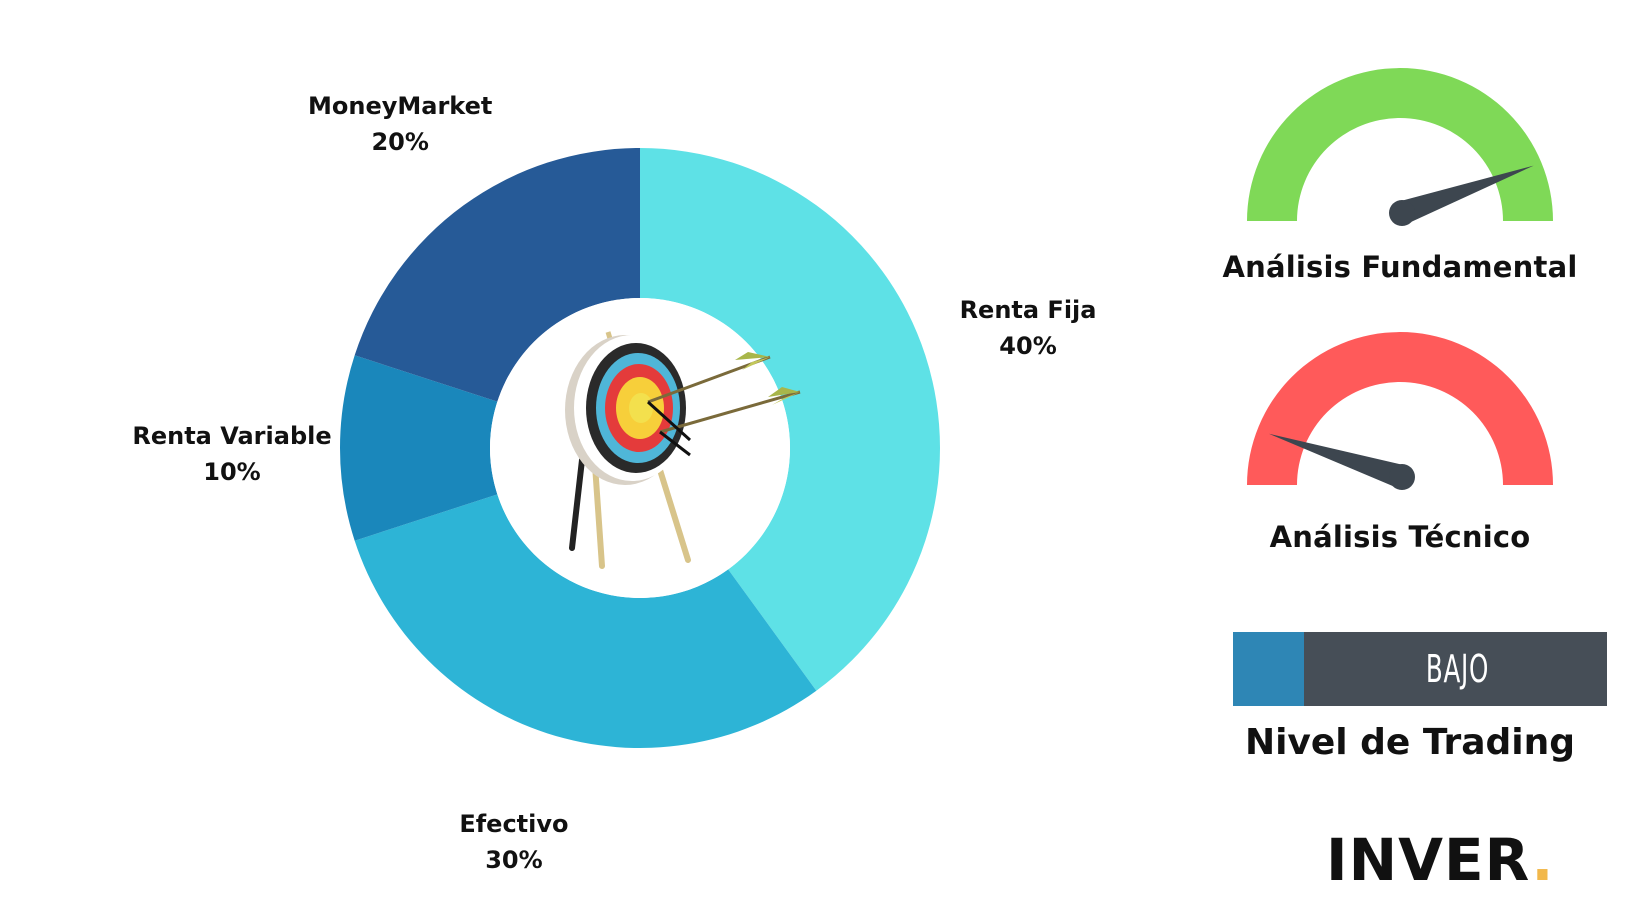 Image resolution: width=1640 pixels, height=924 pixels. Describe the element at coordinates (399, 142) in the screenshot. I see `slice-percent-label: 20%` at that location.